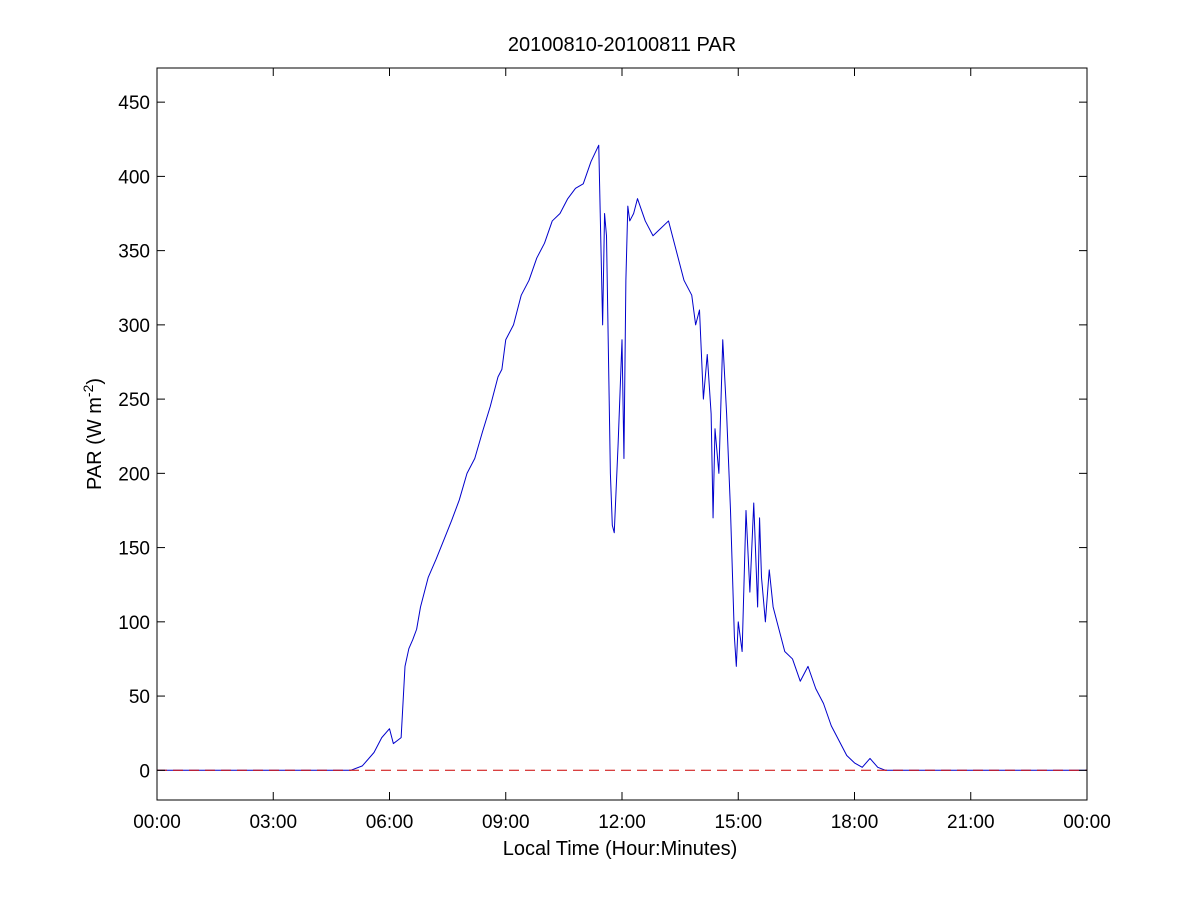 The width and height of the screenshot is (1201, 901). What do you see at coordinates (139, 697) in the screenshot?
I see `y-tick-label: 50` at bounding box center [139, 697].